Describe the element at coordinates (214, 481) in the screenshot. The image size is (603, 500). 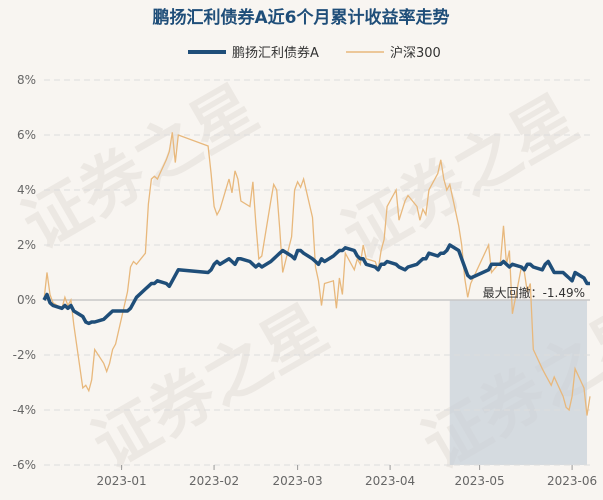
I see `x-tick-label: 2023-02` at that location.